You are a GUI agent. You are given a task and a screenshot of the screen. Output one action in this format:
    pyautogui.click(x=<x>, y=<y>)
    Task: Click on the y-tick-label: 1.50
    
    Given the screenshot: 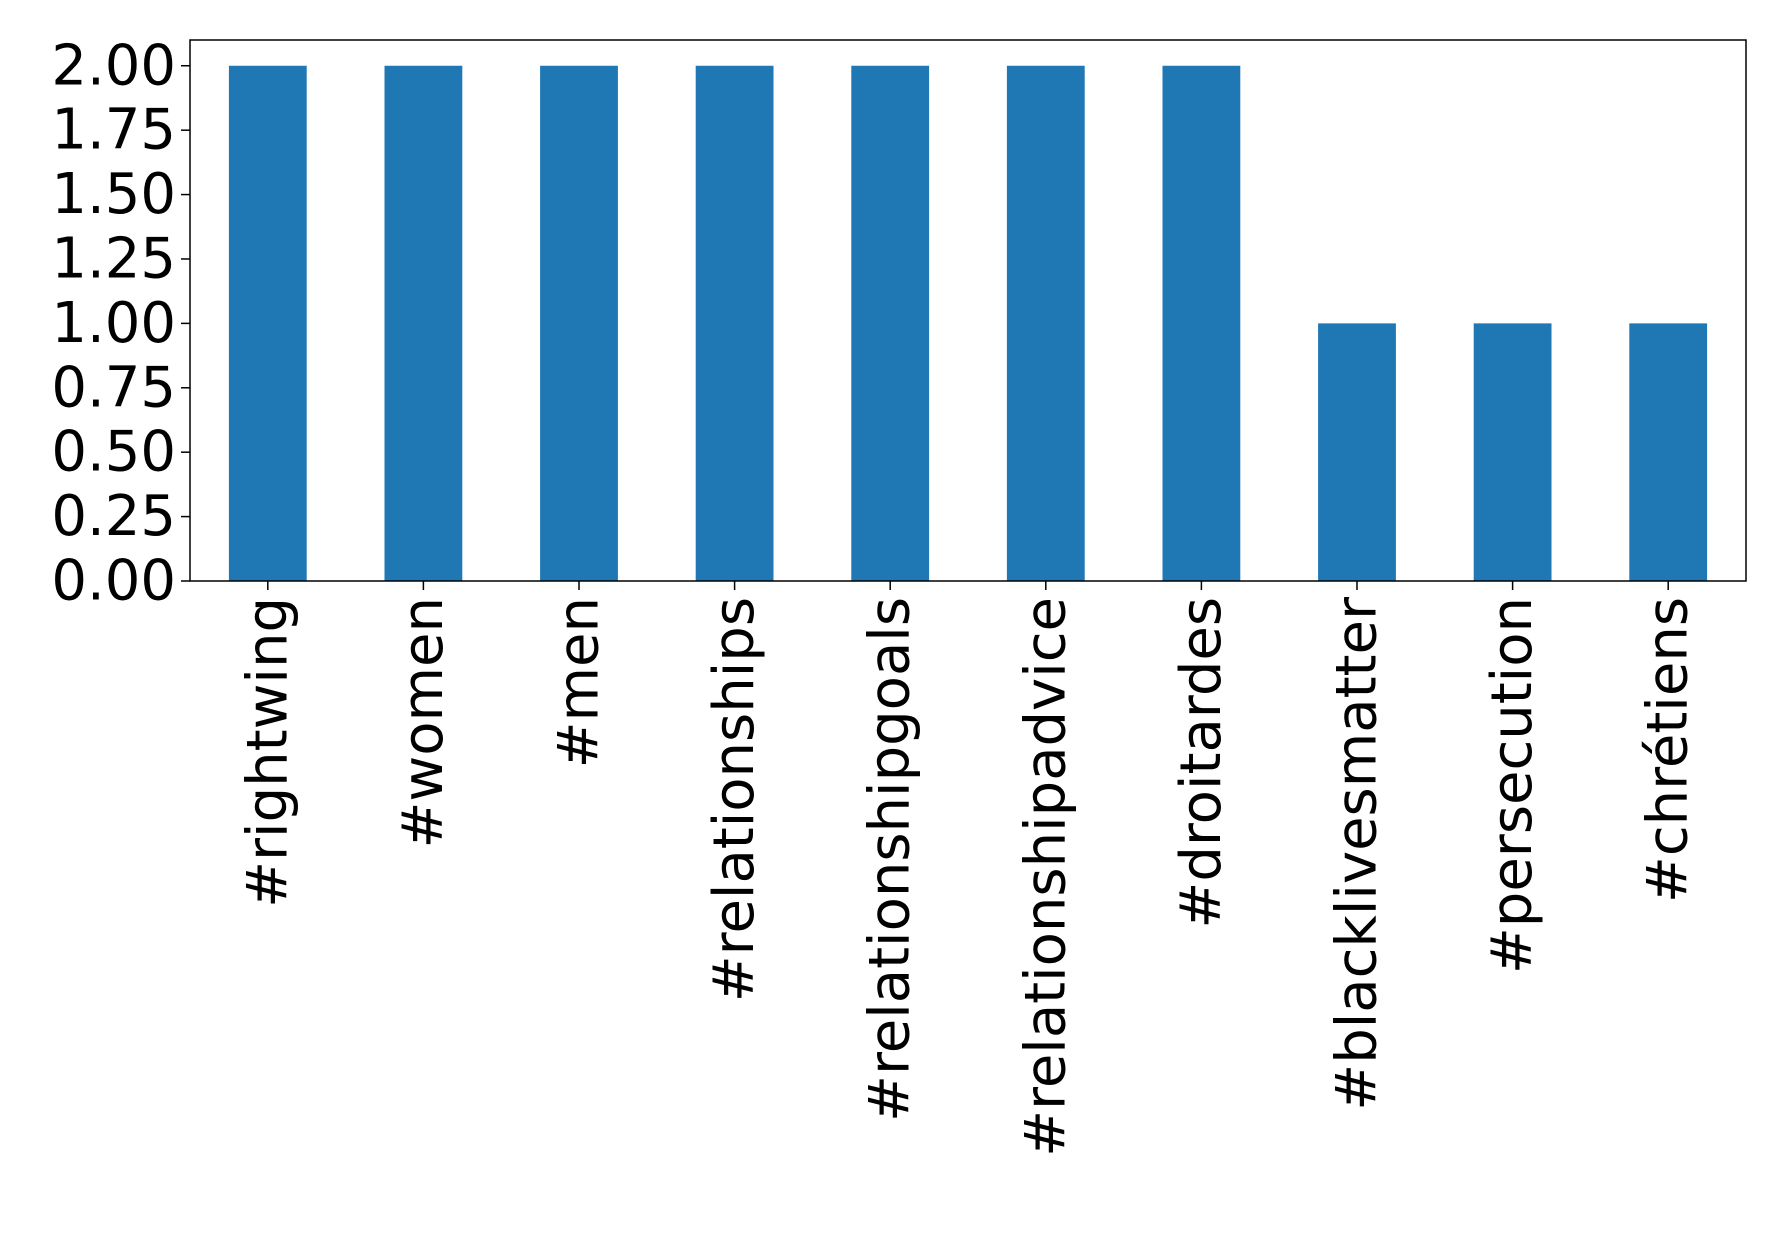 What is the action you would take?
    pyautogui.click(x=113, y=194)
    